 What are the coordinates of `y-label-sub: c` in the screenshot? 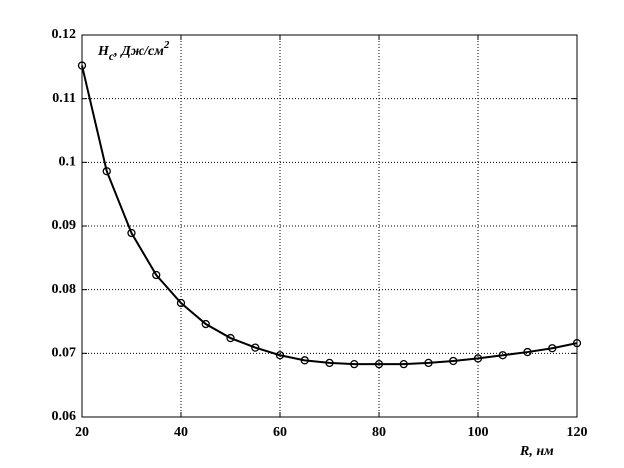 It's located at (112, 56).